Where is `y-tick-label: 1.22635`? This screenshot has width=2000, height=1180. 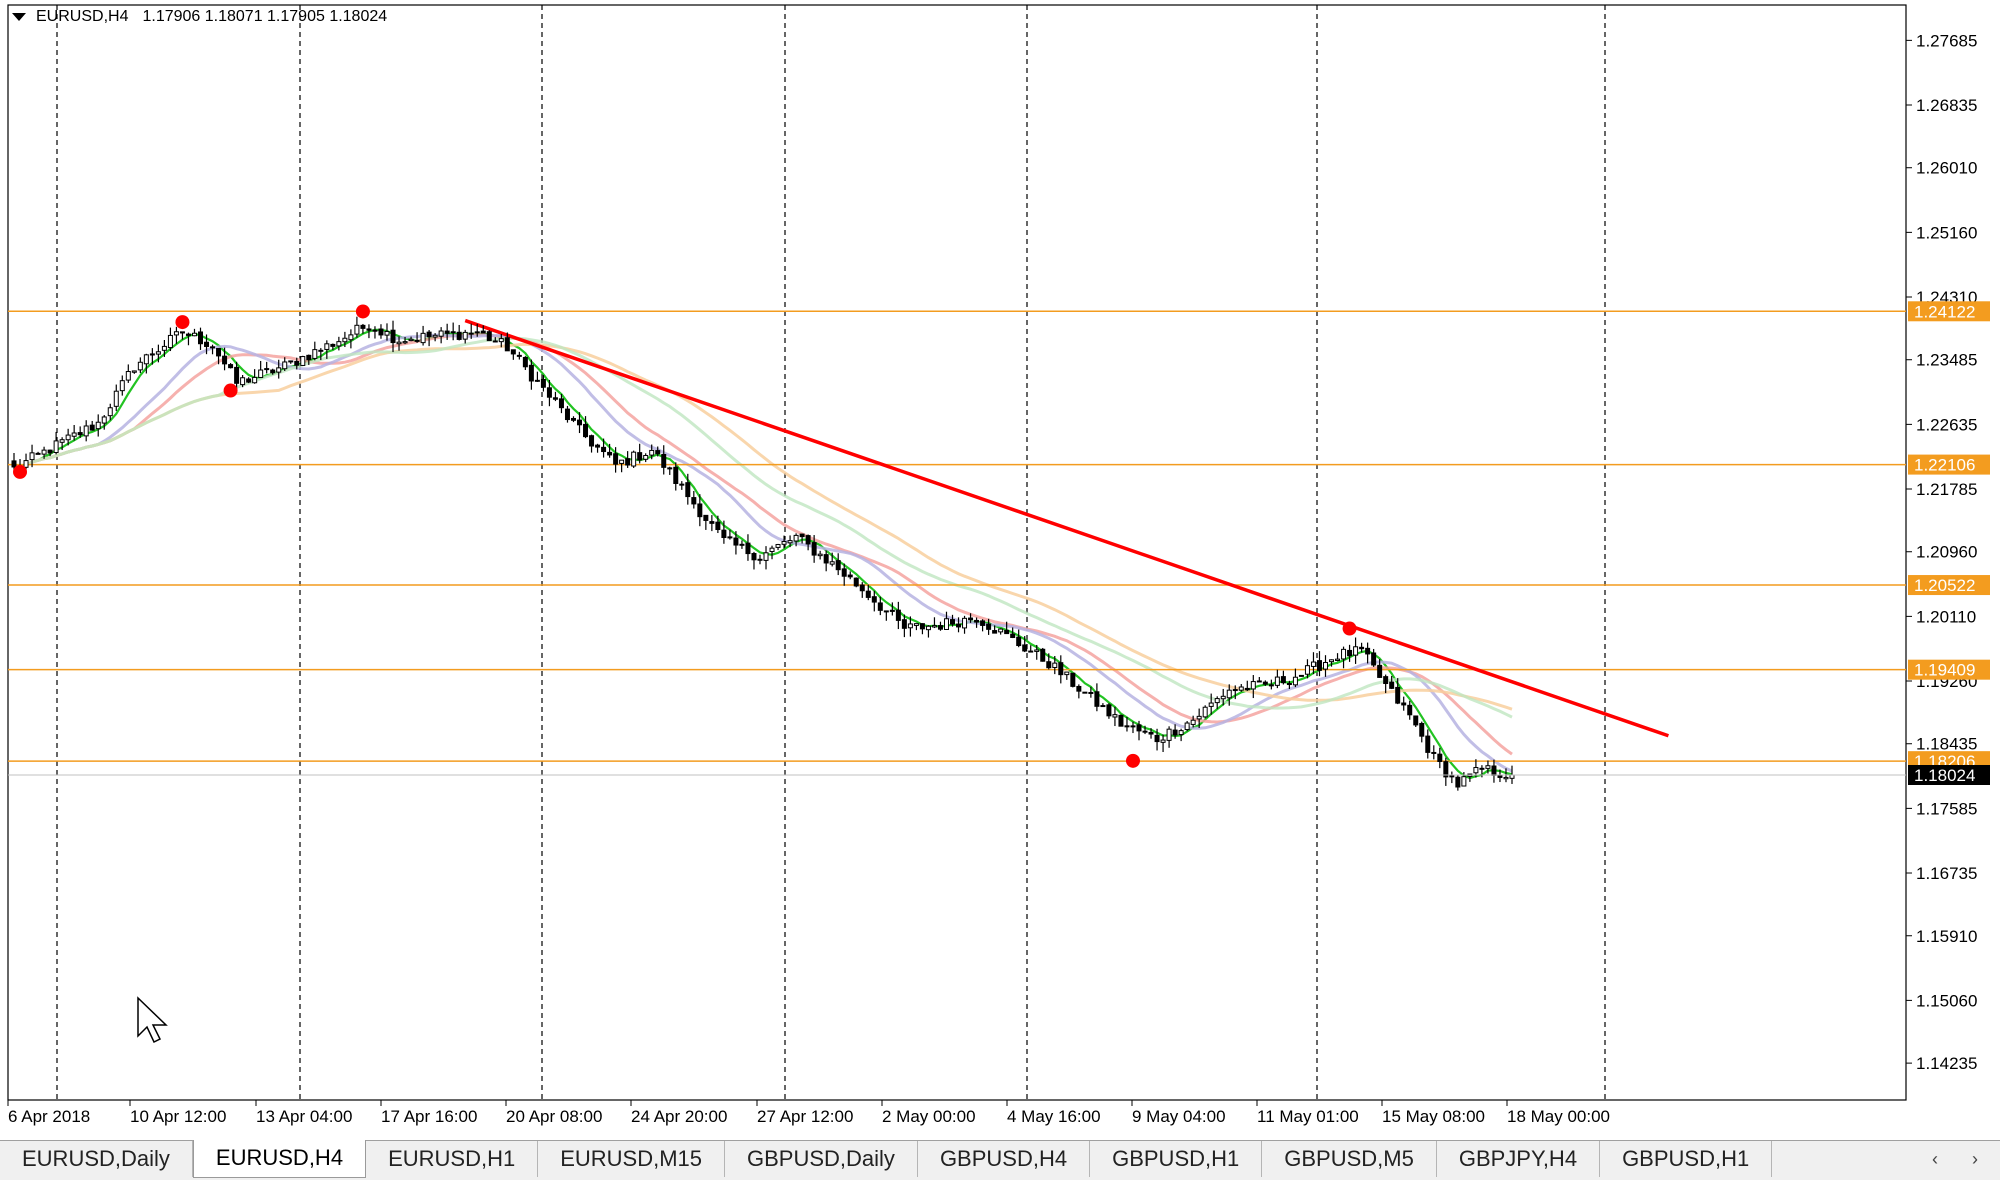 y-tick-label: 1.22635 is located at coordinates (1946, 424).